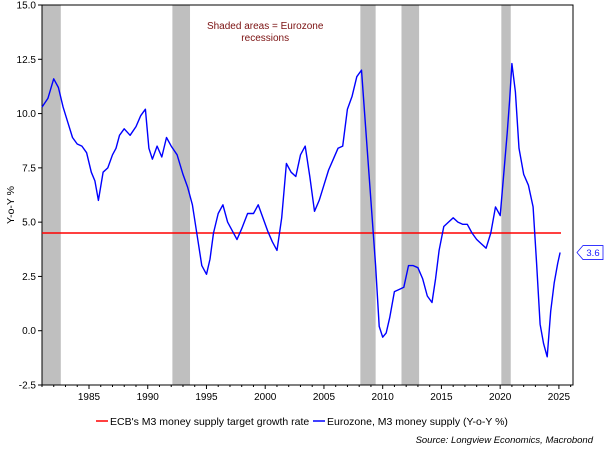  Describe the element at coordinates (29, 223) in the screenshot. I see `y-tick-label: 5.0` at that location.